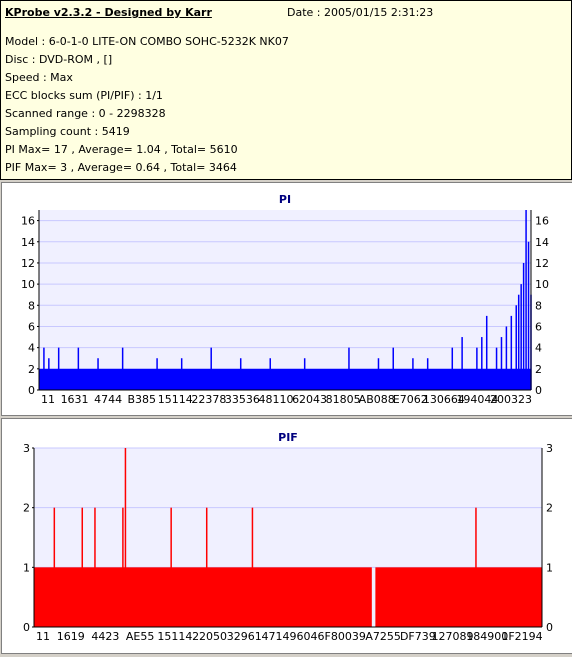 The image size is (572, 657). I want to click on pi-ytick-left: 0, so click(31, 390).